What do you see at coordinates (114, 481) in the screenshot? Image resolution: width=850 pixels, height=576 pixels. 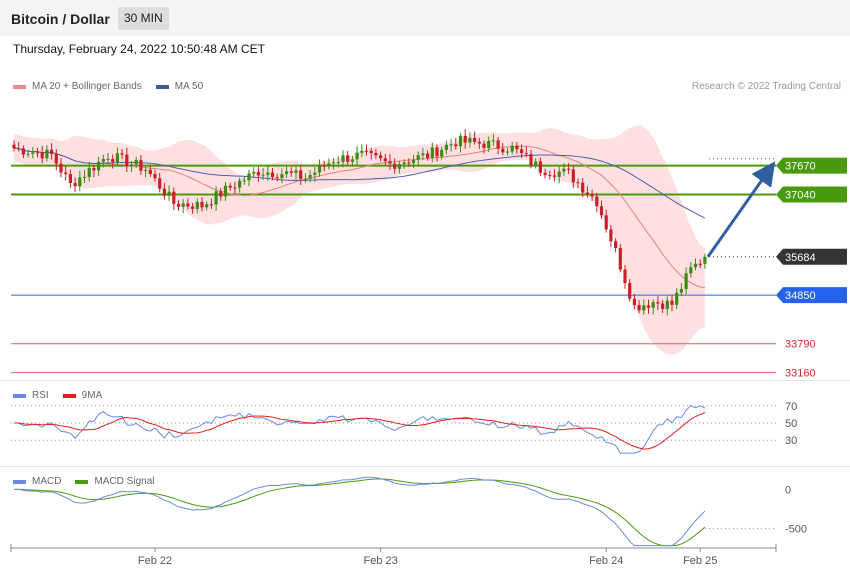 I see `legend-macd-signal: MACD Signal` at bounding box center [114, 481].